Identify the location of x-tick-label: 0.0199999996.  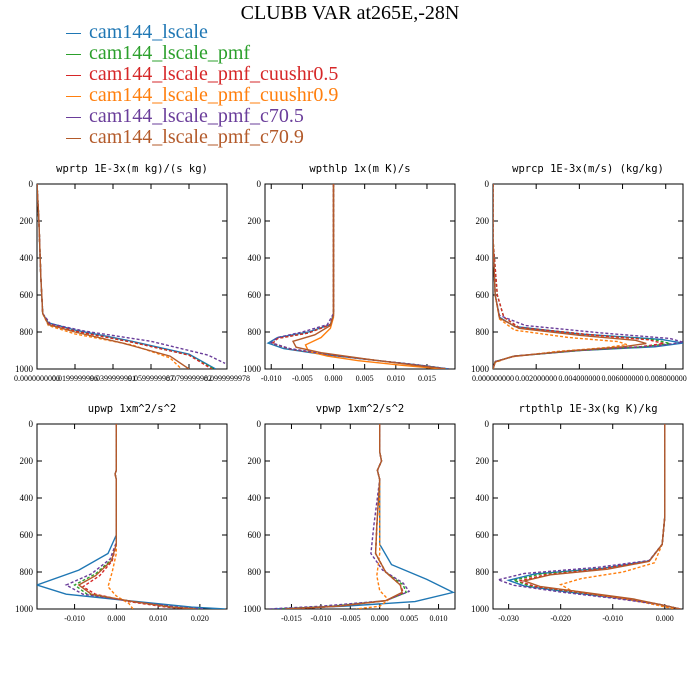
(75, 378).